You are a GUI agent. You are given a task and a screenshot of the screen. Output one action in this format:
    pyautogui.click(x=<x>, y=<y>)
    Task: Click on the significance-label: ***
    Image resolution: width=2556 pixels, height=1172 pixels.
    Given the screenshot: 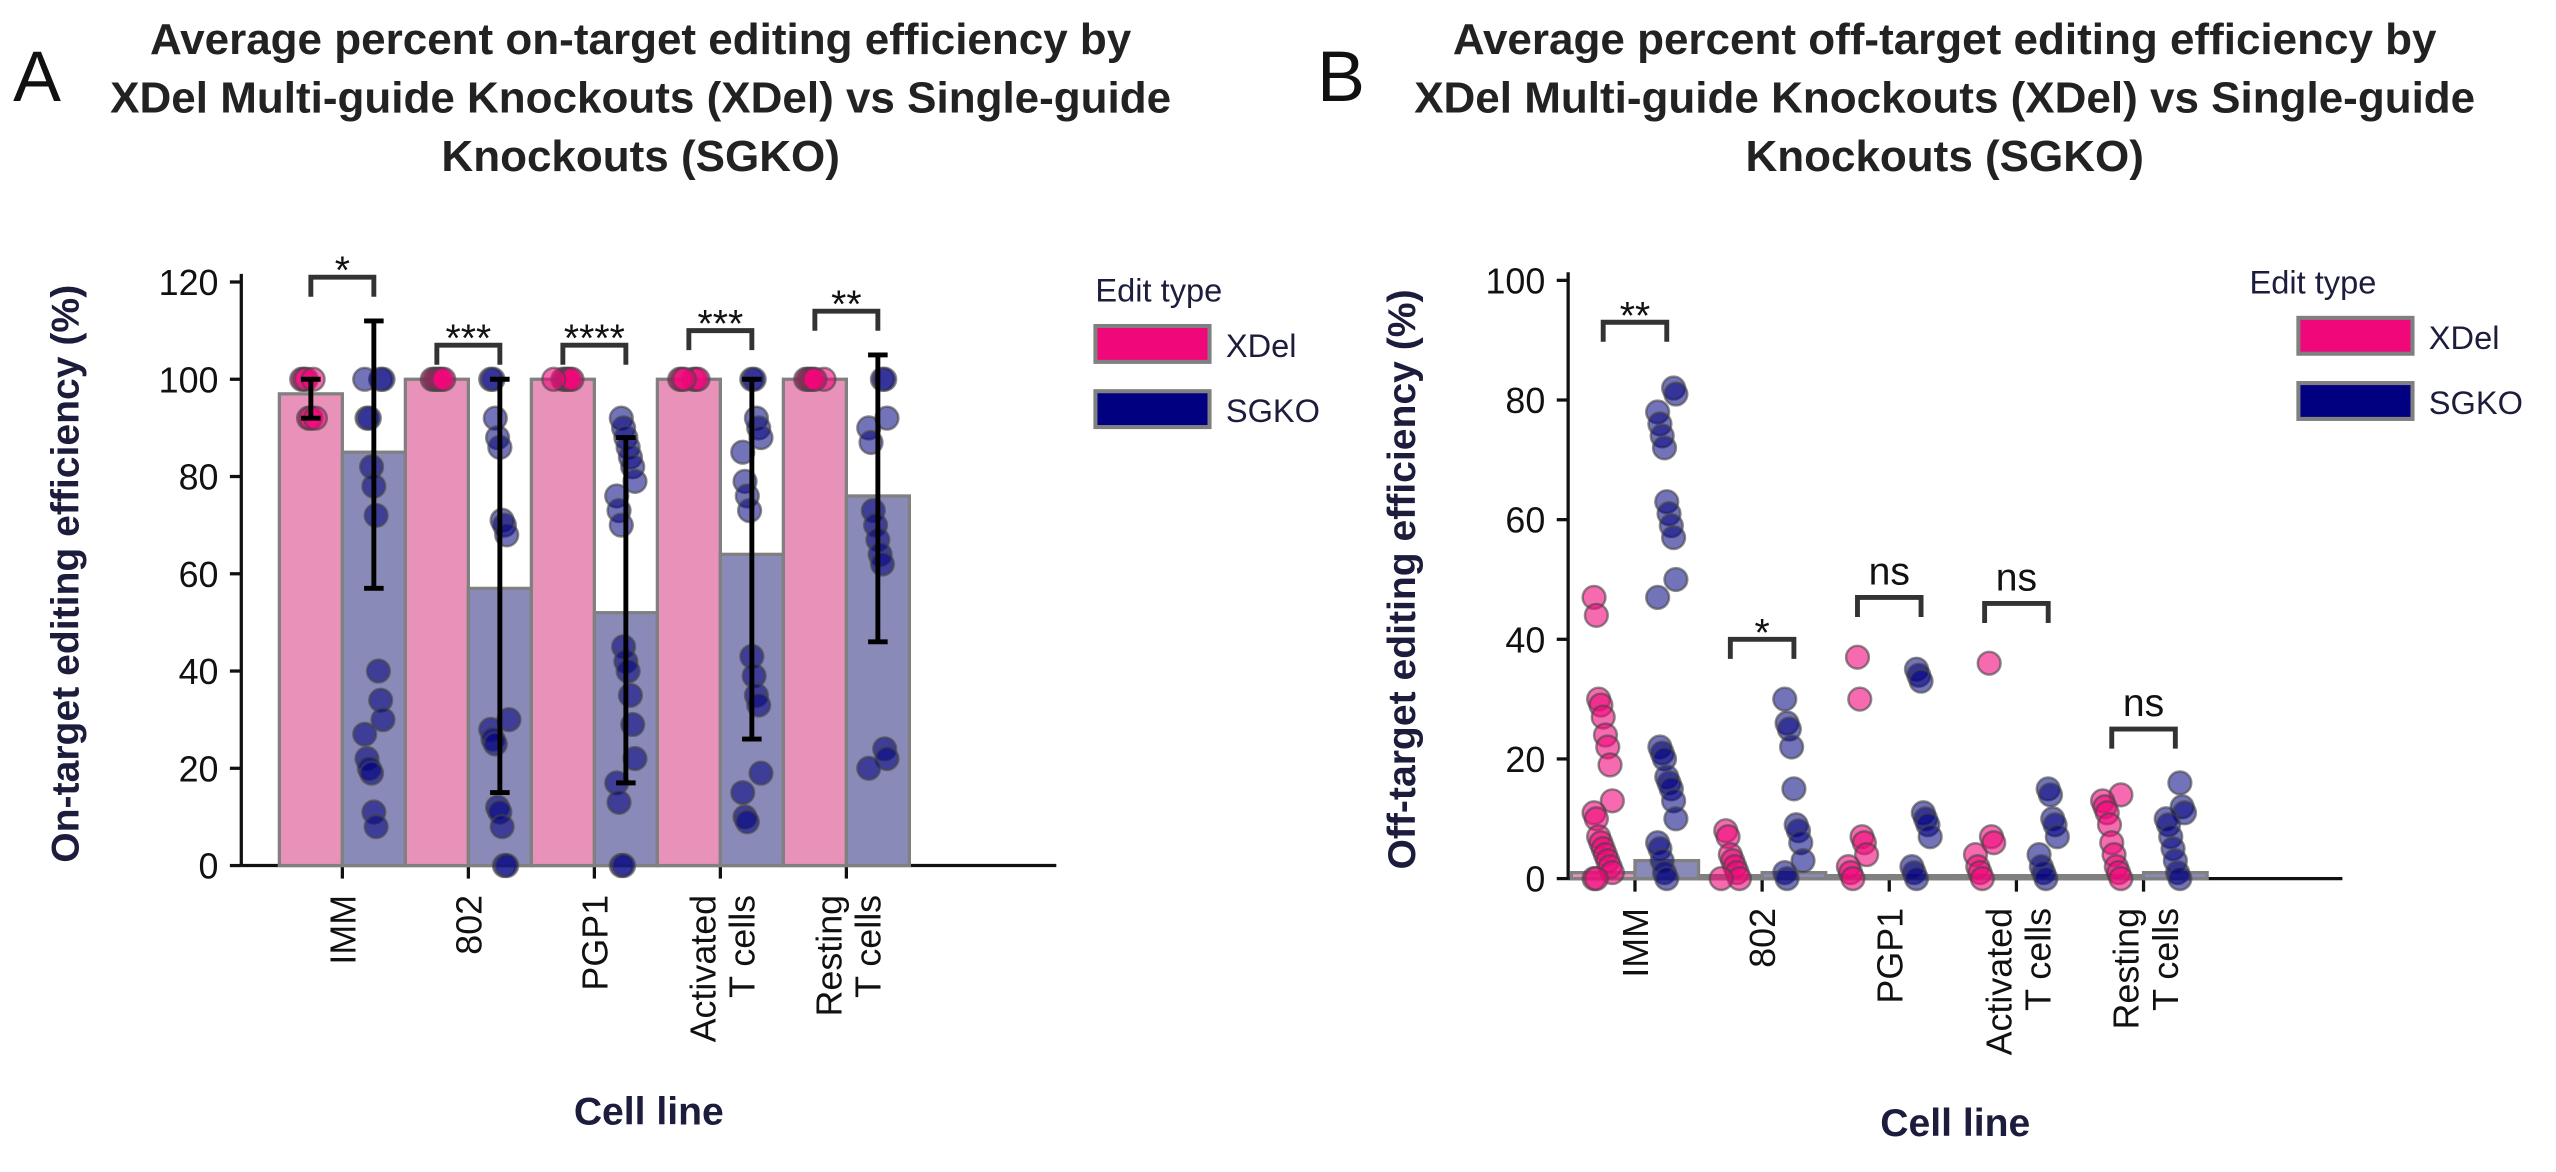 What is the action you would take?
    pyautogui.click(x=721, y=324)
    